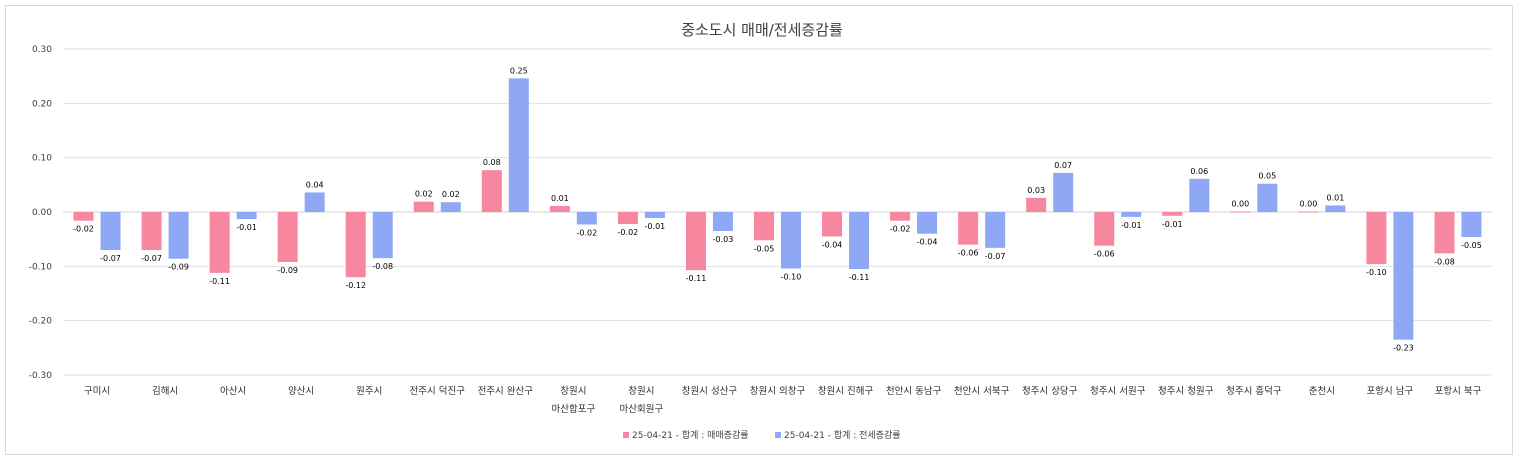  What do you see at coordinates (438, 391) in the screenshot?
I see `x-category-label: 전주시 덕진구` at bounding box center [438, 391].